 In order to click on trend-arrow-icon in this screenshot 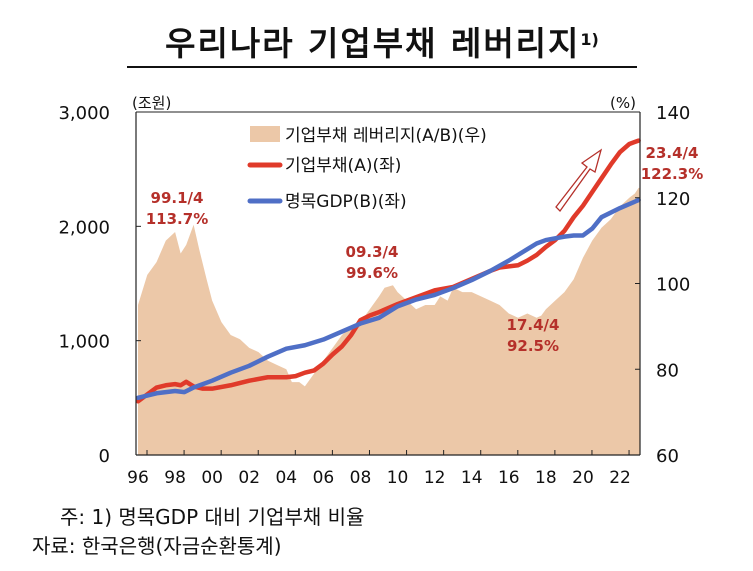, I will do `click(579, 180)`.